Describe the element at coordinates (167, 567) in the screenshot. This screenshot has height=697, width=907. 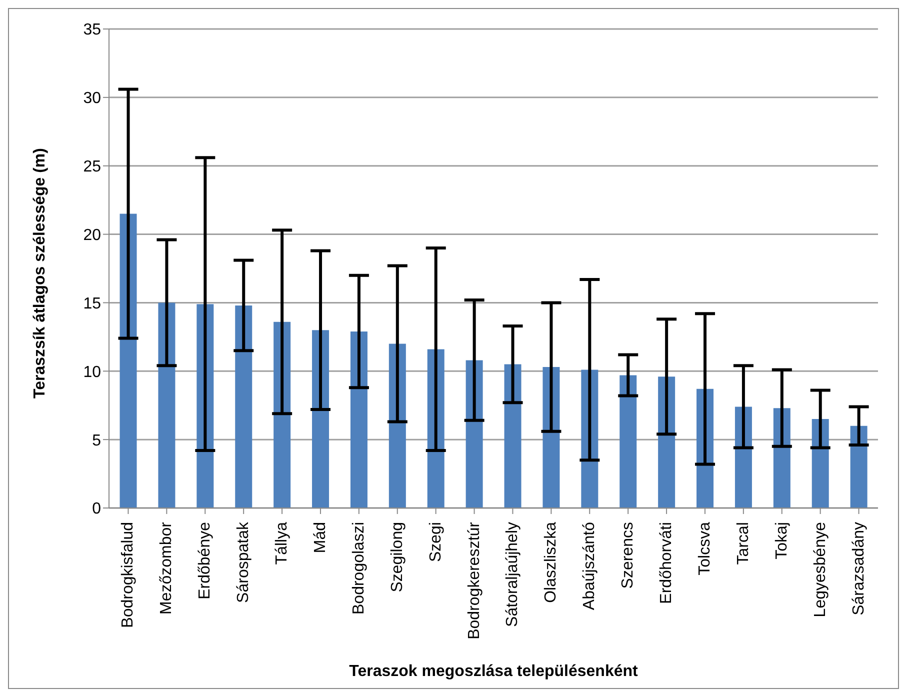
I see `x-tick-label: Mezőzombor` at that location.